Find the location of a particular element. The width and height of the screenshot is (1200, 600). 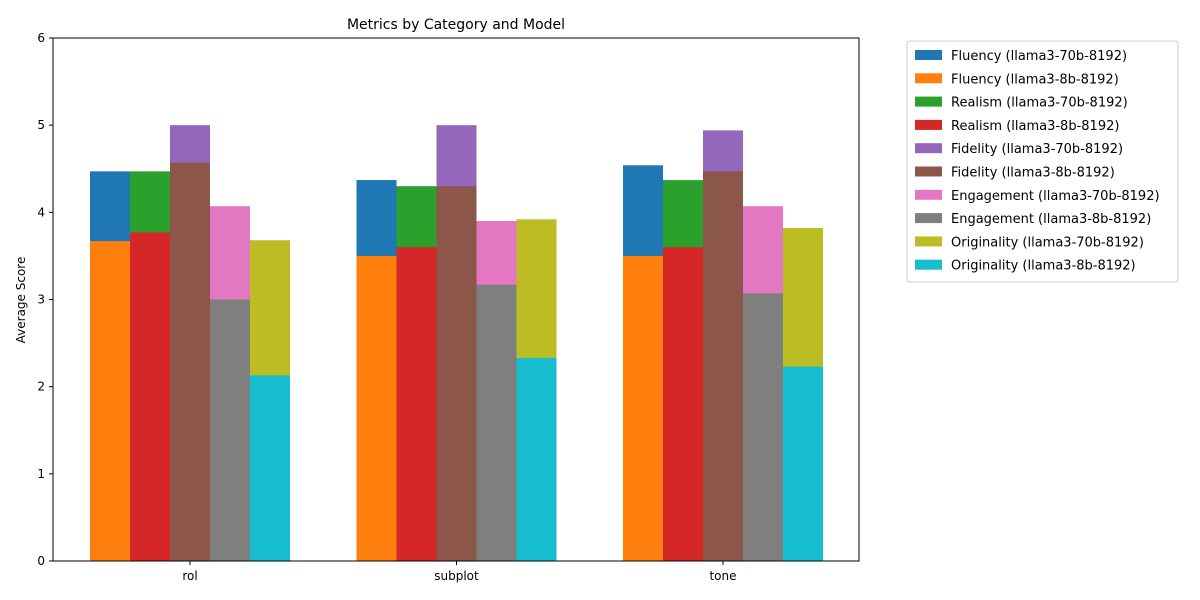

legend-entry: Fluency (llama3-8b-8192) is located at coordinates (1035, 79).